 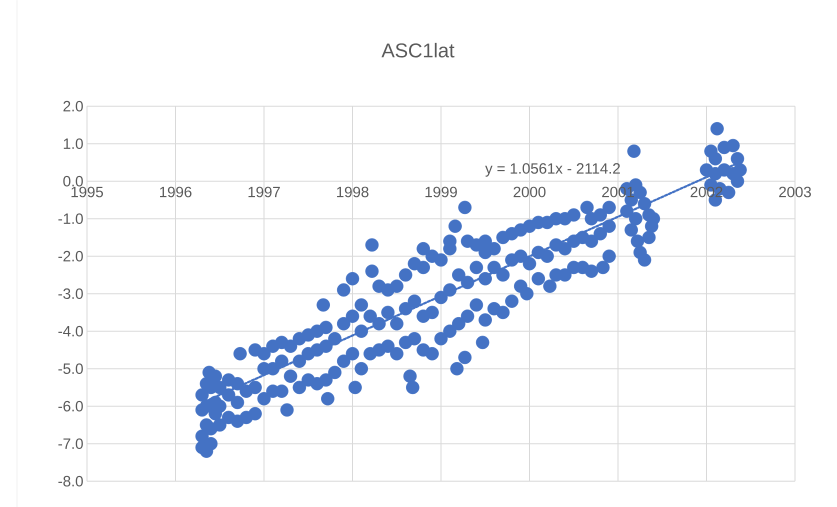 I want to click on x-tick-label: 1995, so click(x=87, y=192).